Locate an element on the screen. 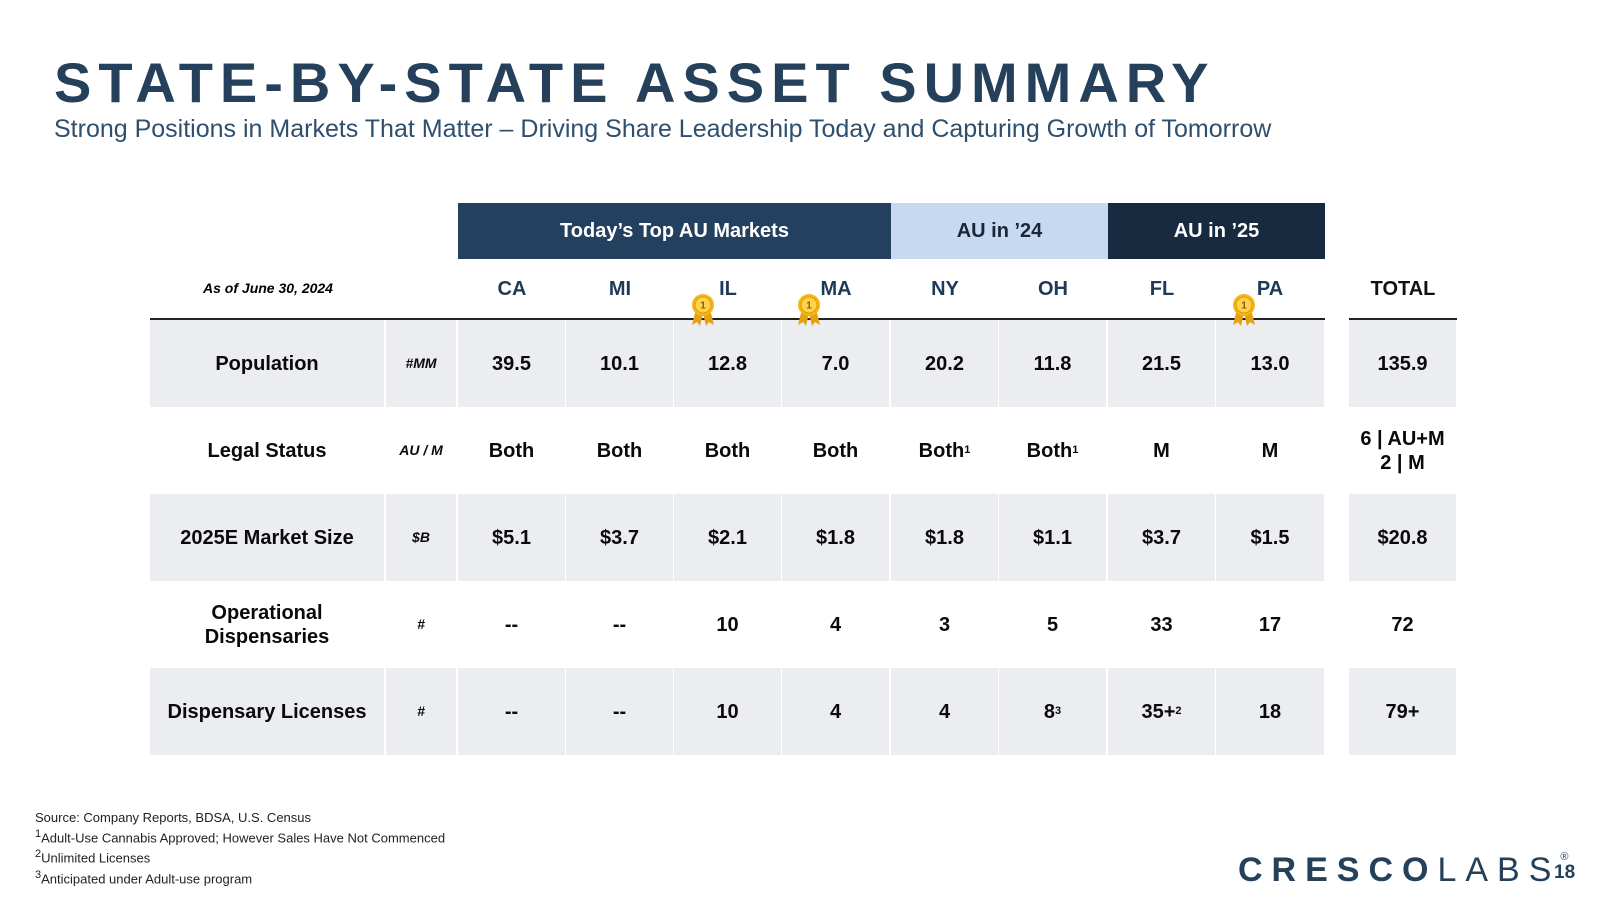 The height and width of the screenshot is (900, 1600). row-label-line: Operational is located at coordinates (267, 612).